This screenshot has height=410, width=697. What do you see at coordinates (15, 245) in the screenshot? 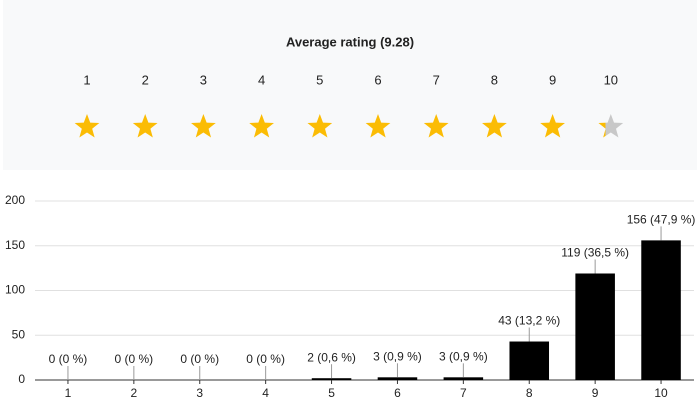
I see `y-tick-label: 150` at bounding box center [15, 245].